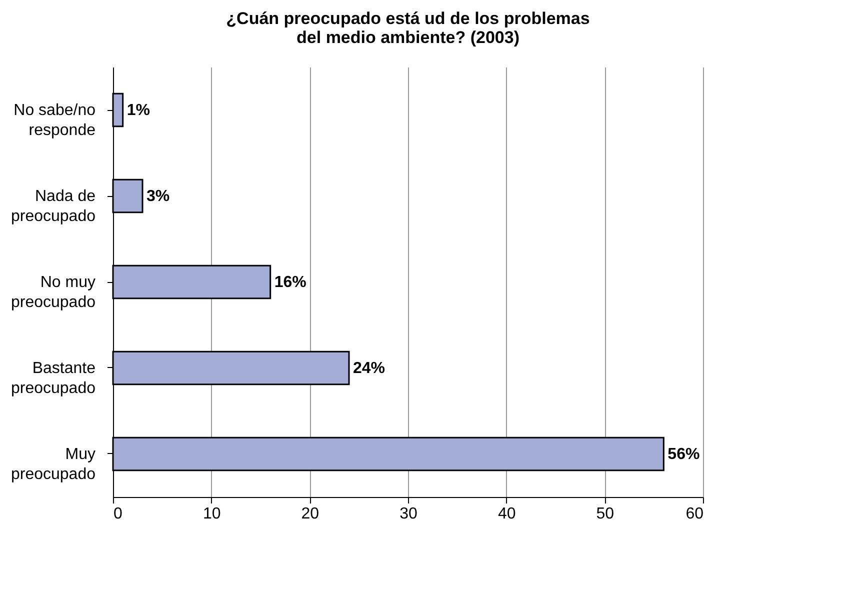  Describe the element at coordinates (310, 514) in the screenshot. I see `x-tick-label: 20` at that location.